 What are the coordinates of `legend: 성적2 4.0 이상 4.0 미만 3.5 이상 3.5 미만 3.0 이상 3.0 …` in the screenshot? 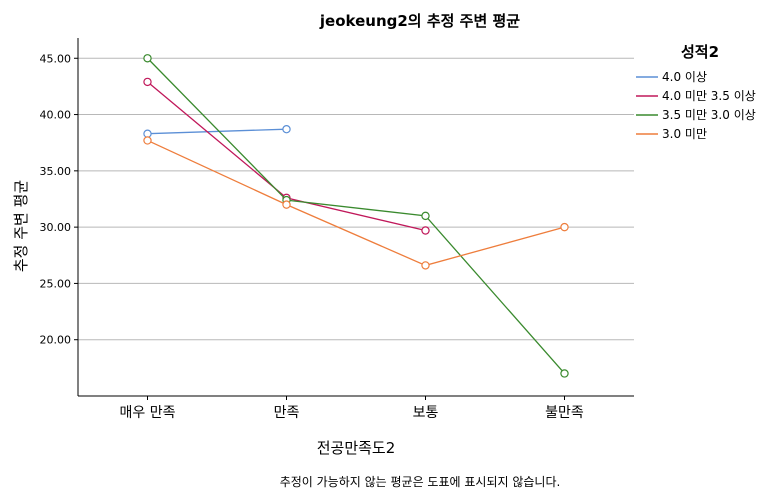 It's located at (696, 92).